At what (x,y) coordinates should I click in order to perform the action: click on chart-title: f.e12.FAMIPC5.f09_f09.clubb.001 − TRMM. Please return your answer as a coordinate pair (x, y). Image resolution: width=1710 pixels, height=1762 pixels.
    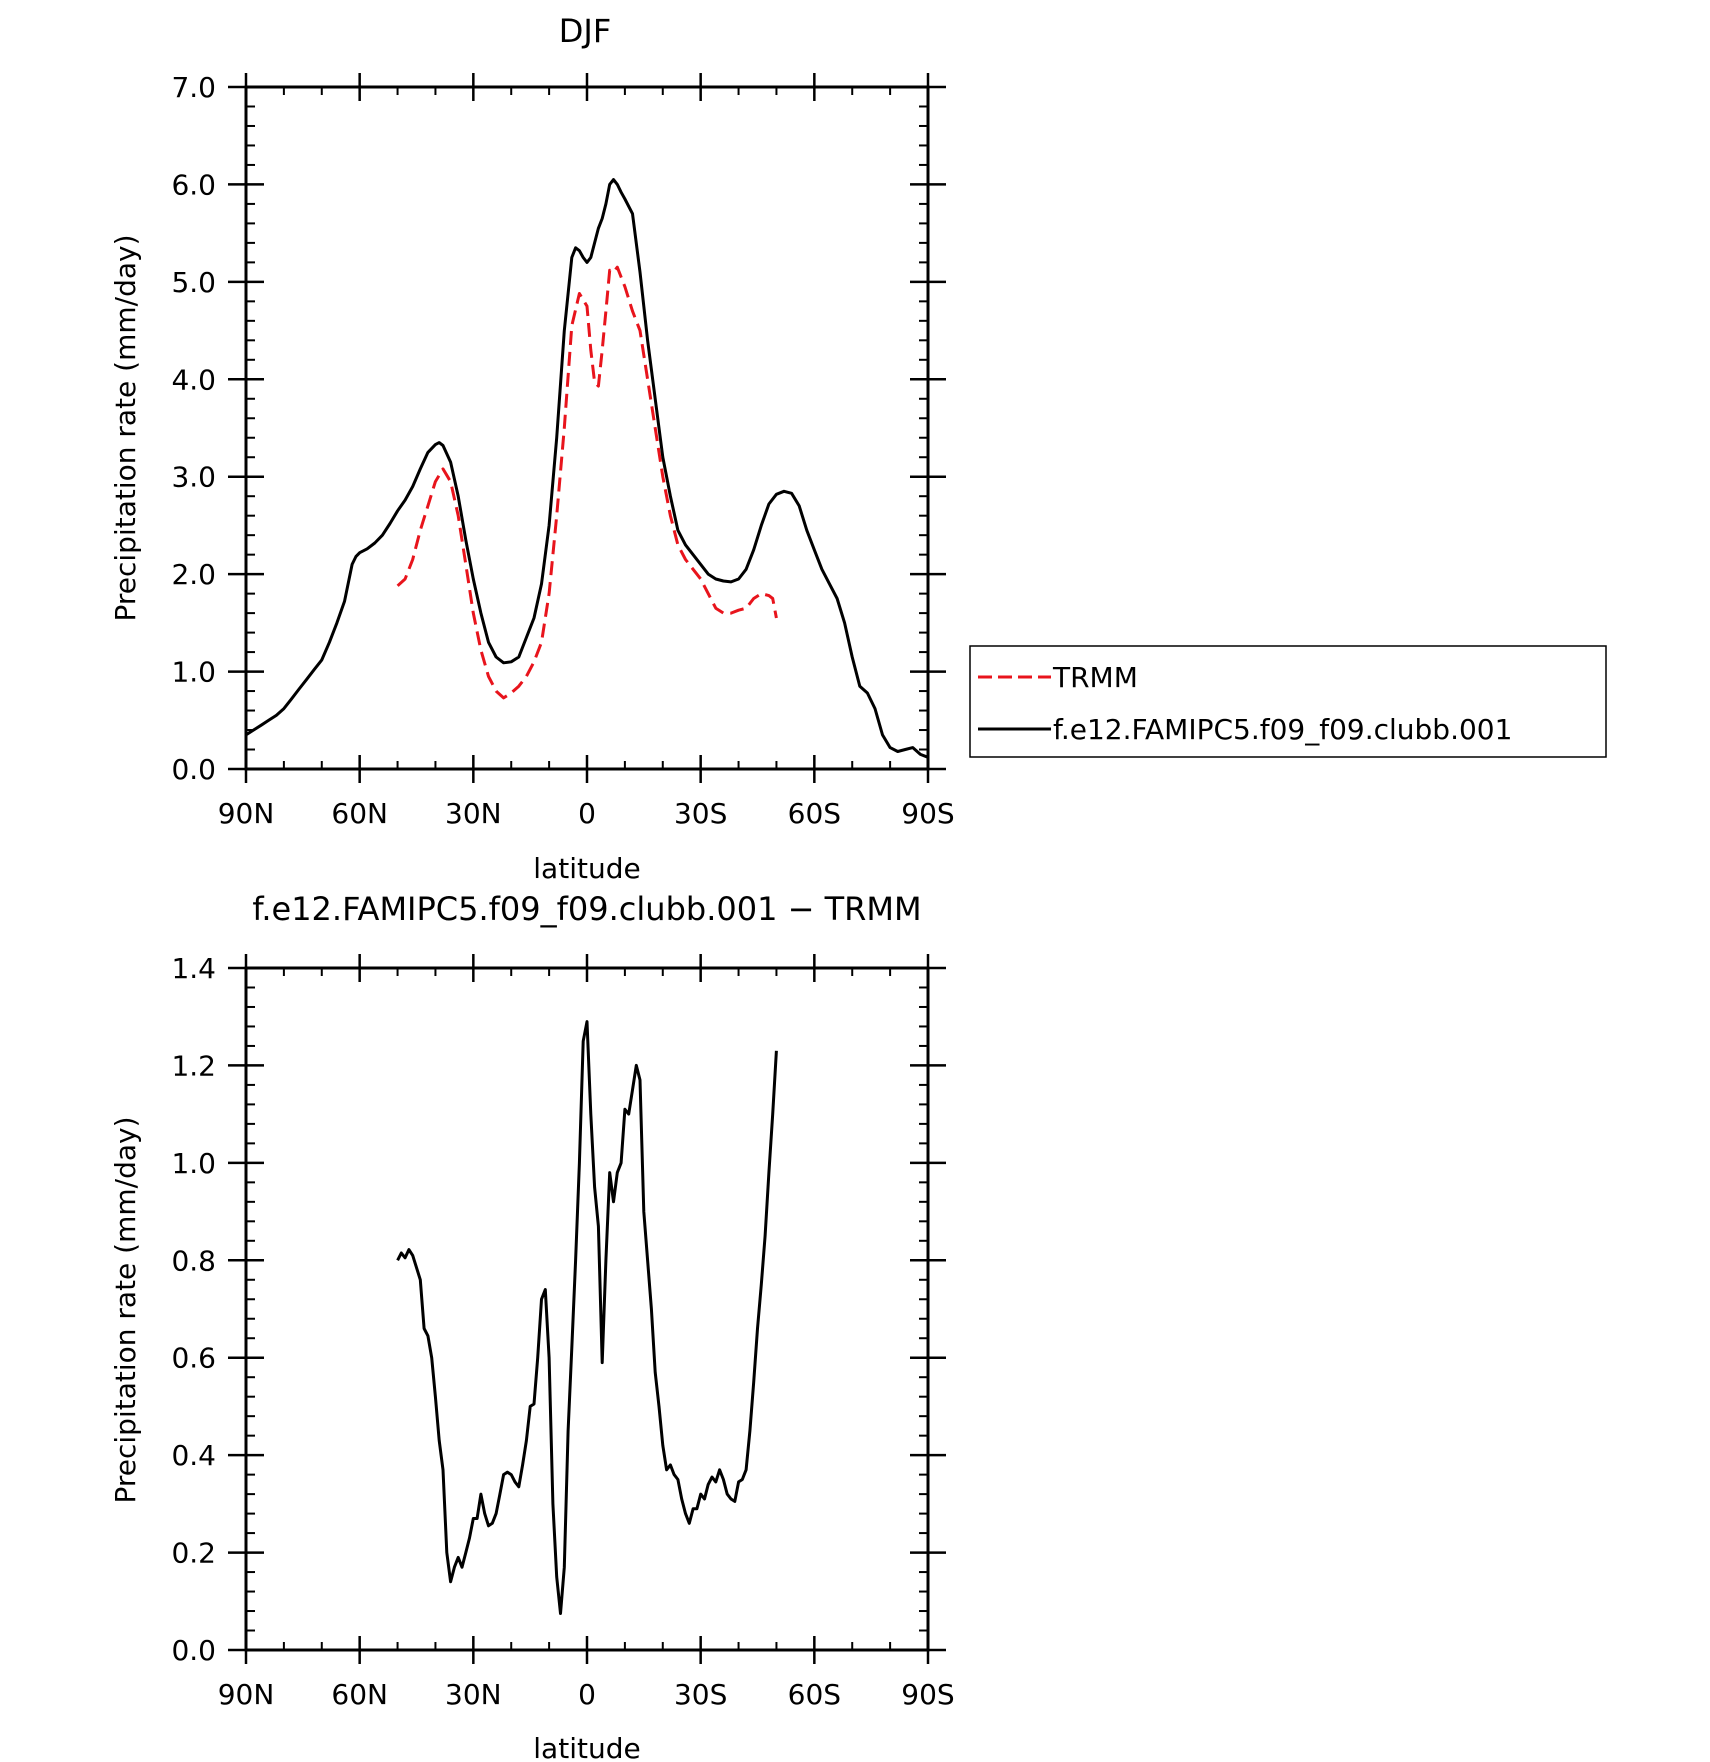
    Looking at the image, I should click on (586, 909).